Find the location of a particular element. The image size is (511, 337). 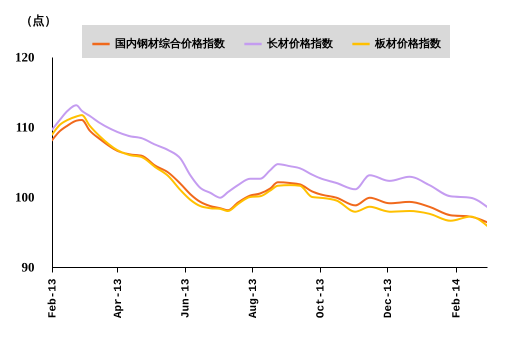

legend-label: 长材价格指数 is located at coordinates (300, 43).